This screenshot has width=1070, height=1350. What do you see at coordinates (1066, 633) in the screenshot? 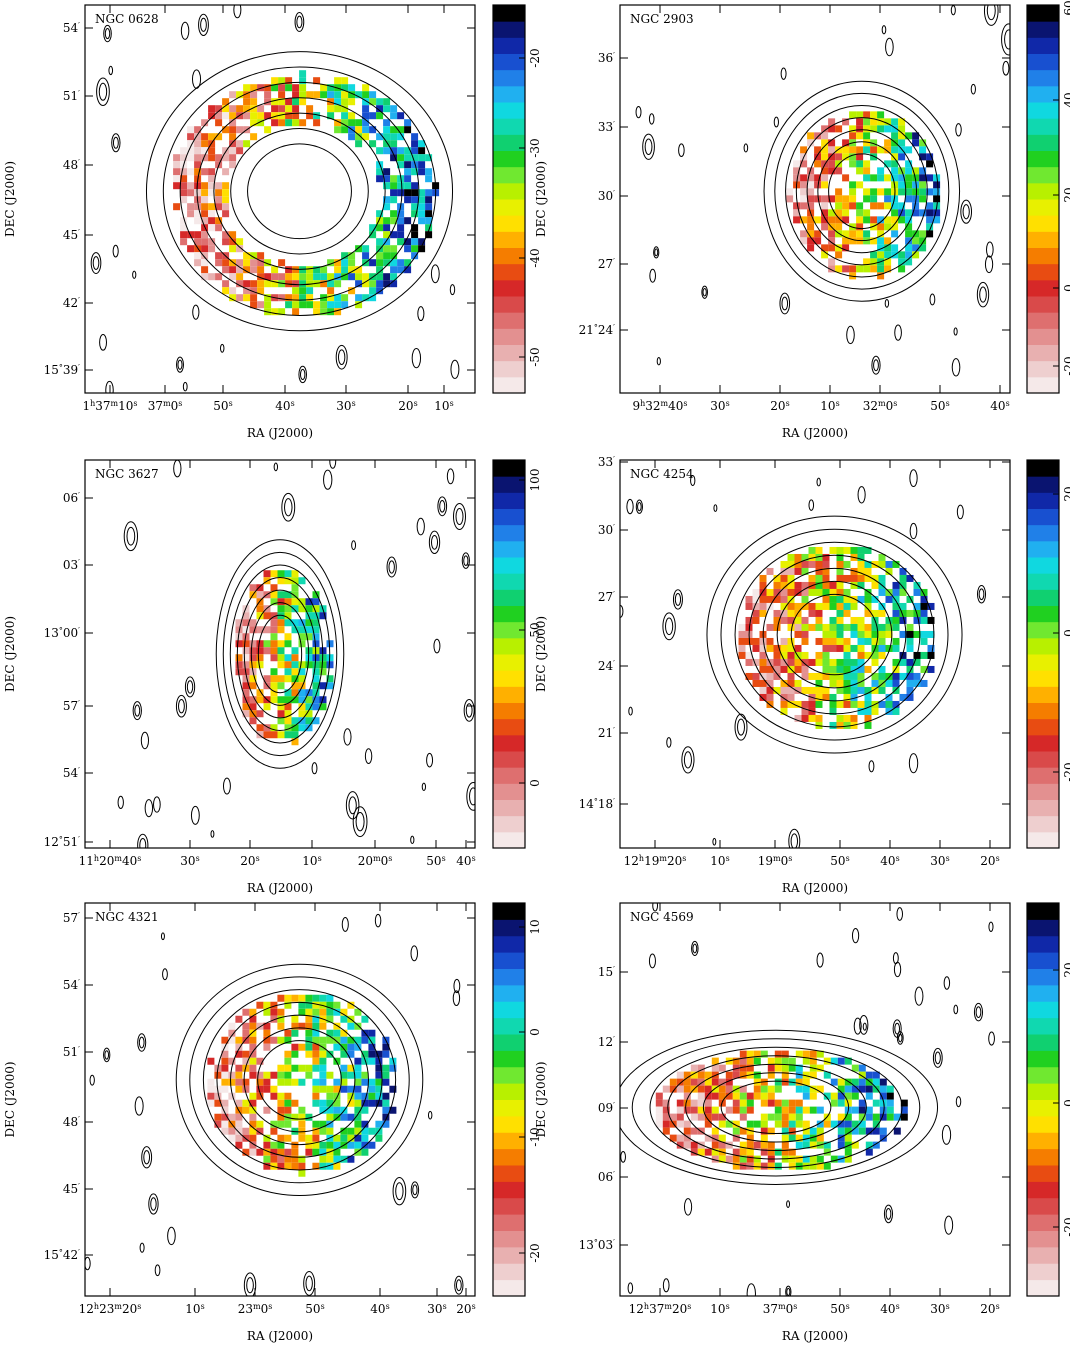
I see `colorbar-tick-label: 0` at bounding box center [1066, 633].